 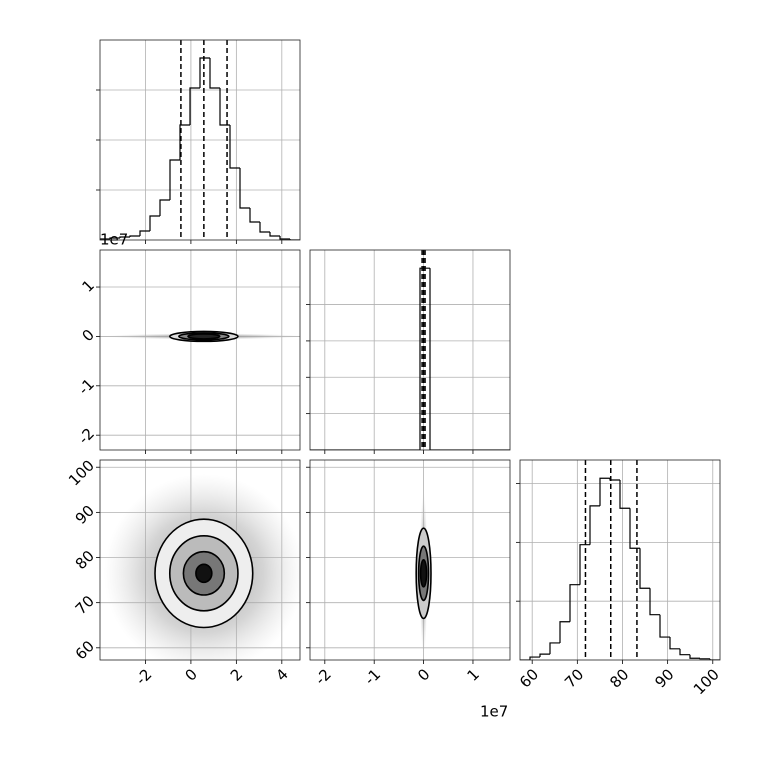 I want to click on y-tick-label: 90, so click(x=85, y=515).